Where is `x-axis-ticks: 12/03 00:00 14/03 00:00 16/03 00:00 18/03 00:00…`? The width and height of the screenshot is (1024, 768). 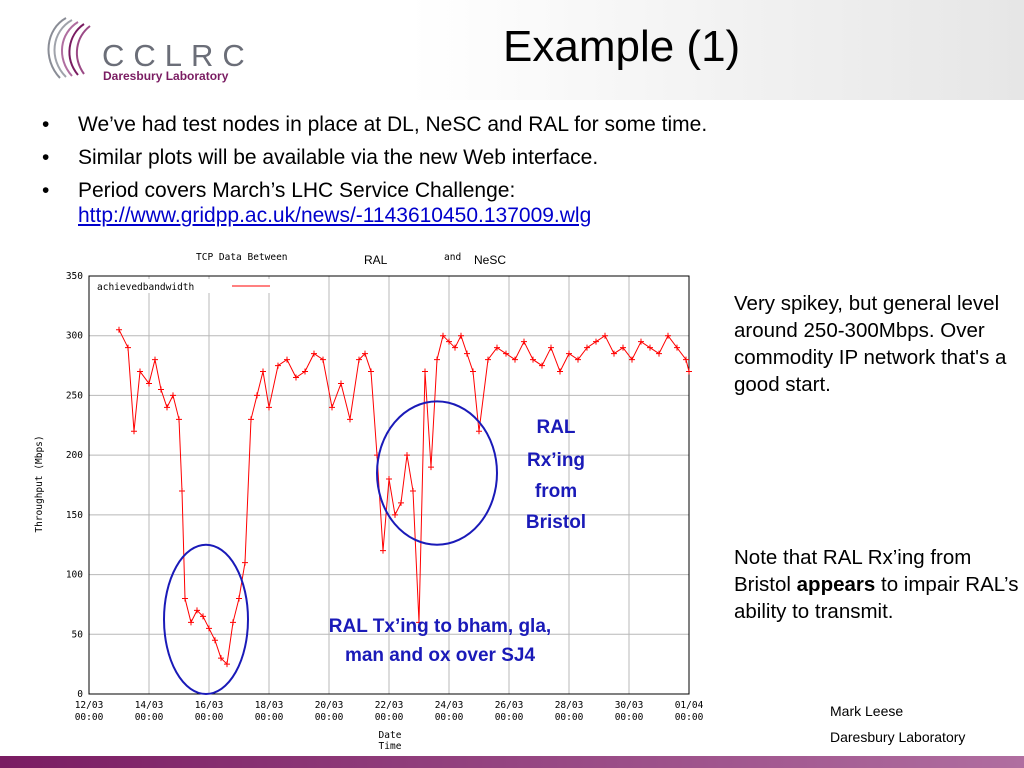
x-axis-ticks: 12/03 00:00 14/03 00:00 16/03 00:00 18/03 00:00… is located at coordinates (389, 711).